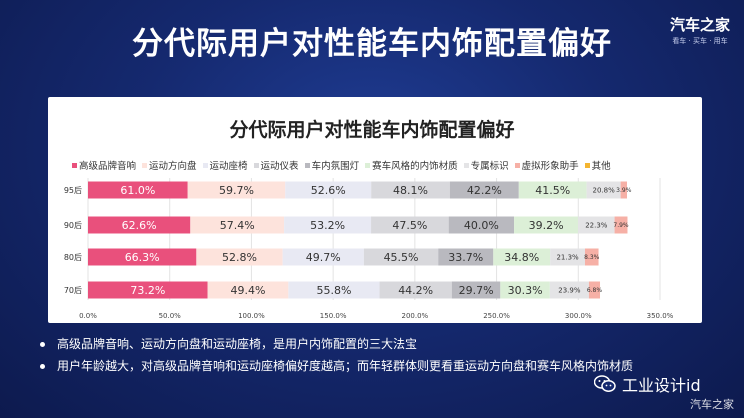 This screenshot has height=418, width=744. What do you see at coordinates (624, 190) in the screenshot?
I see `data-label: 3.9%` at bounding box center [624, 190].